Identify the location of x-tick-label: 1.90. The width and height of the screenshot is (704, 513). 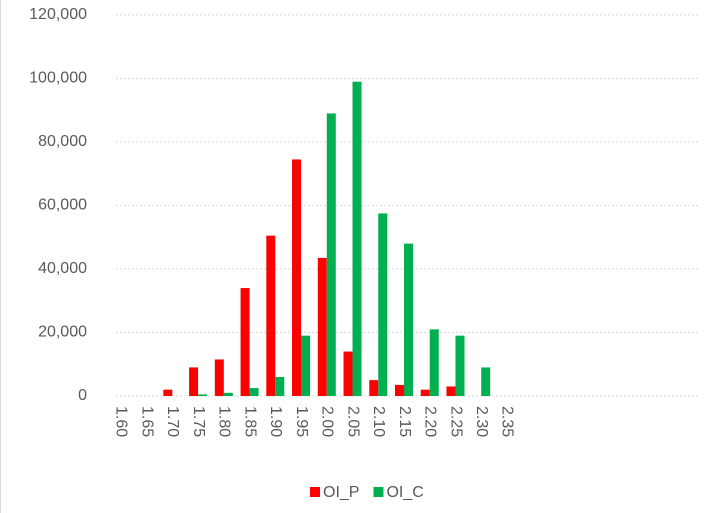
(275, 421).